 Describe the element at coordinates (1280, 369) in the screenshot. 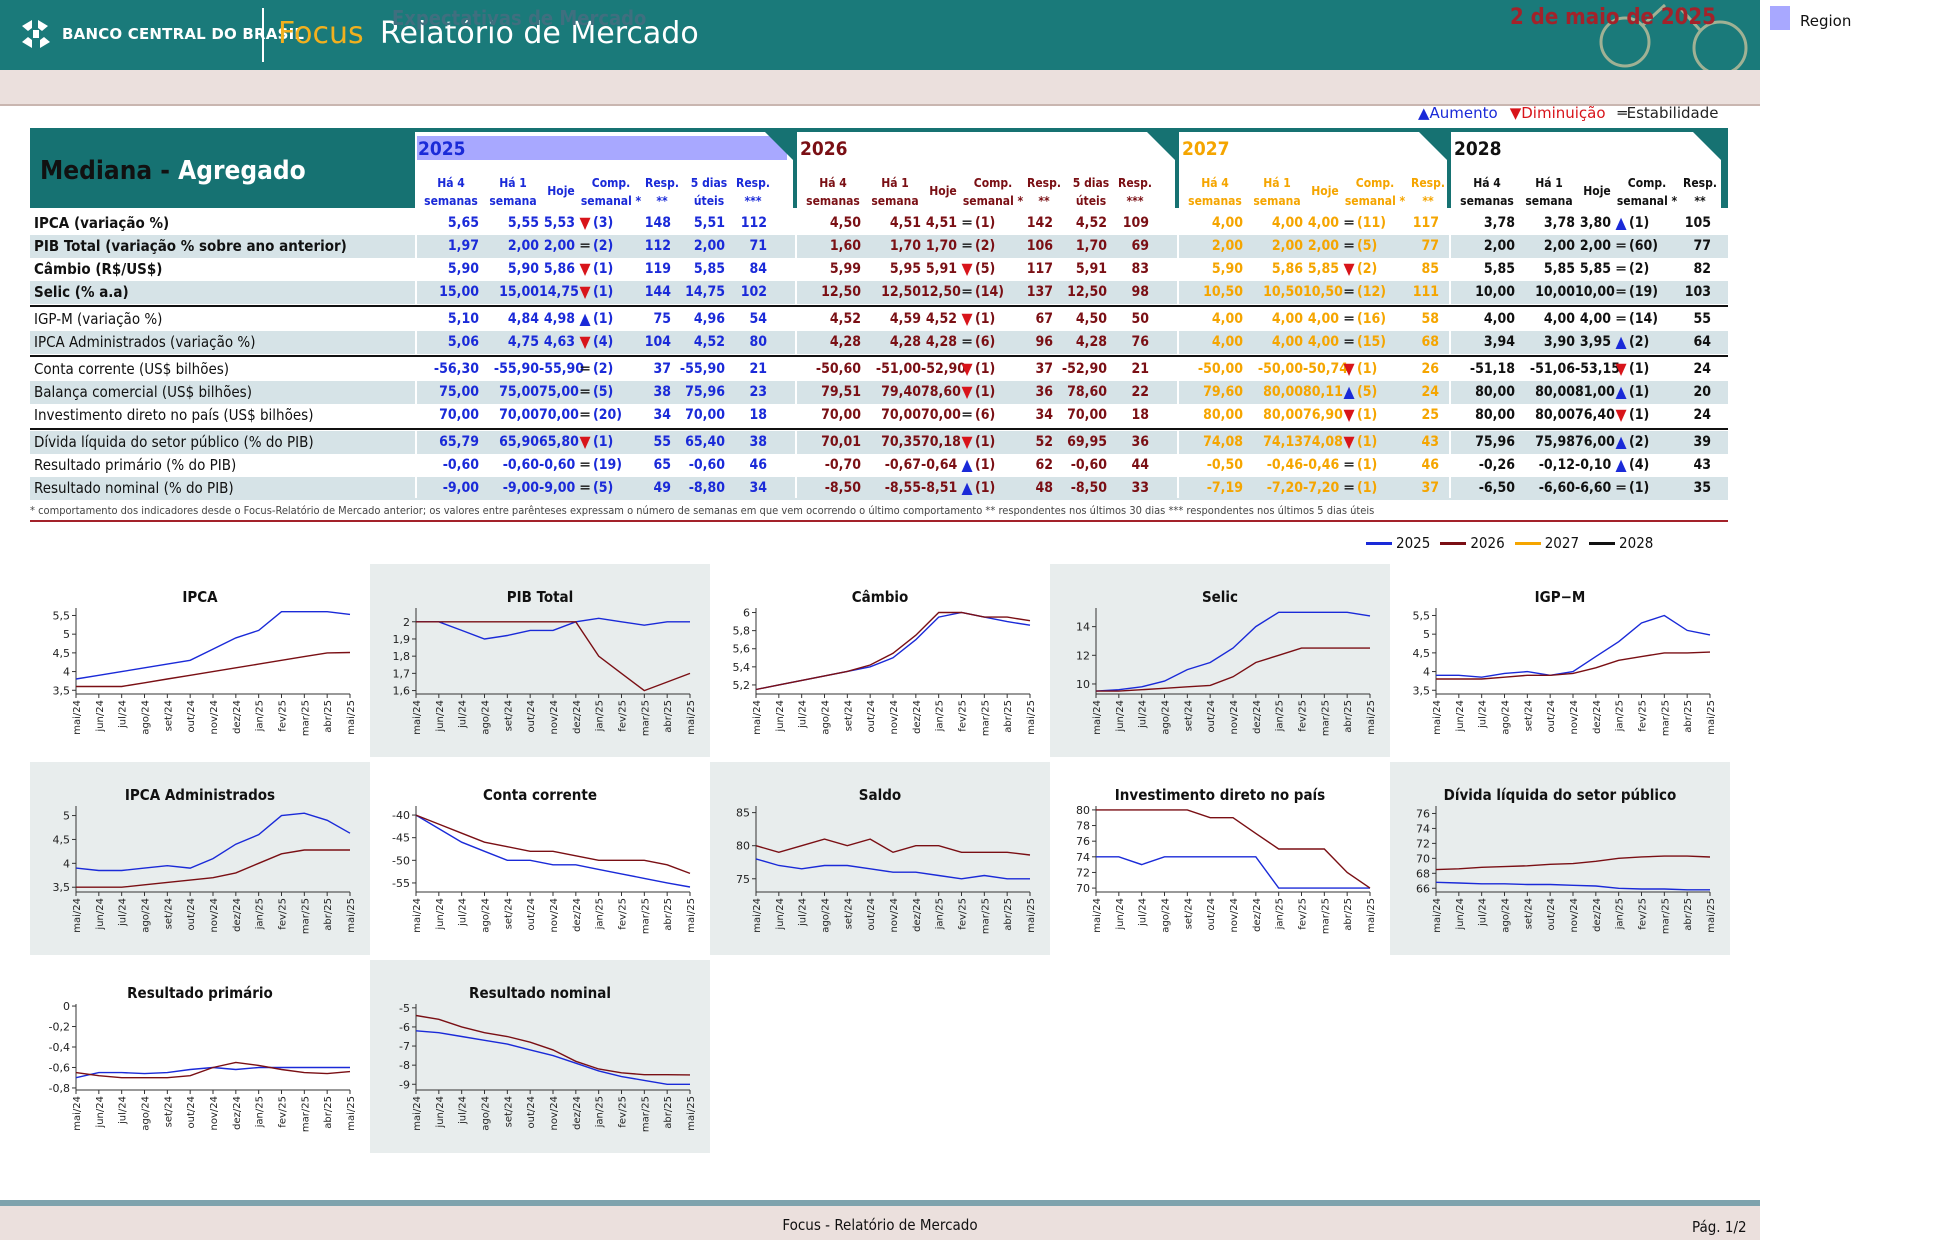

I see `table-cell: -50,00` at that location.